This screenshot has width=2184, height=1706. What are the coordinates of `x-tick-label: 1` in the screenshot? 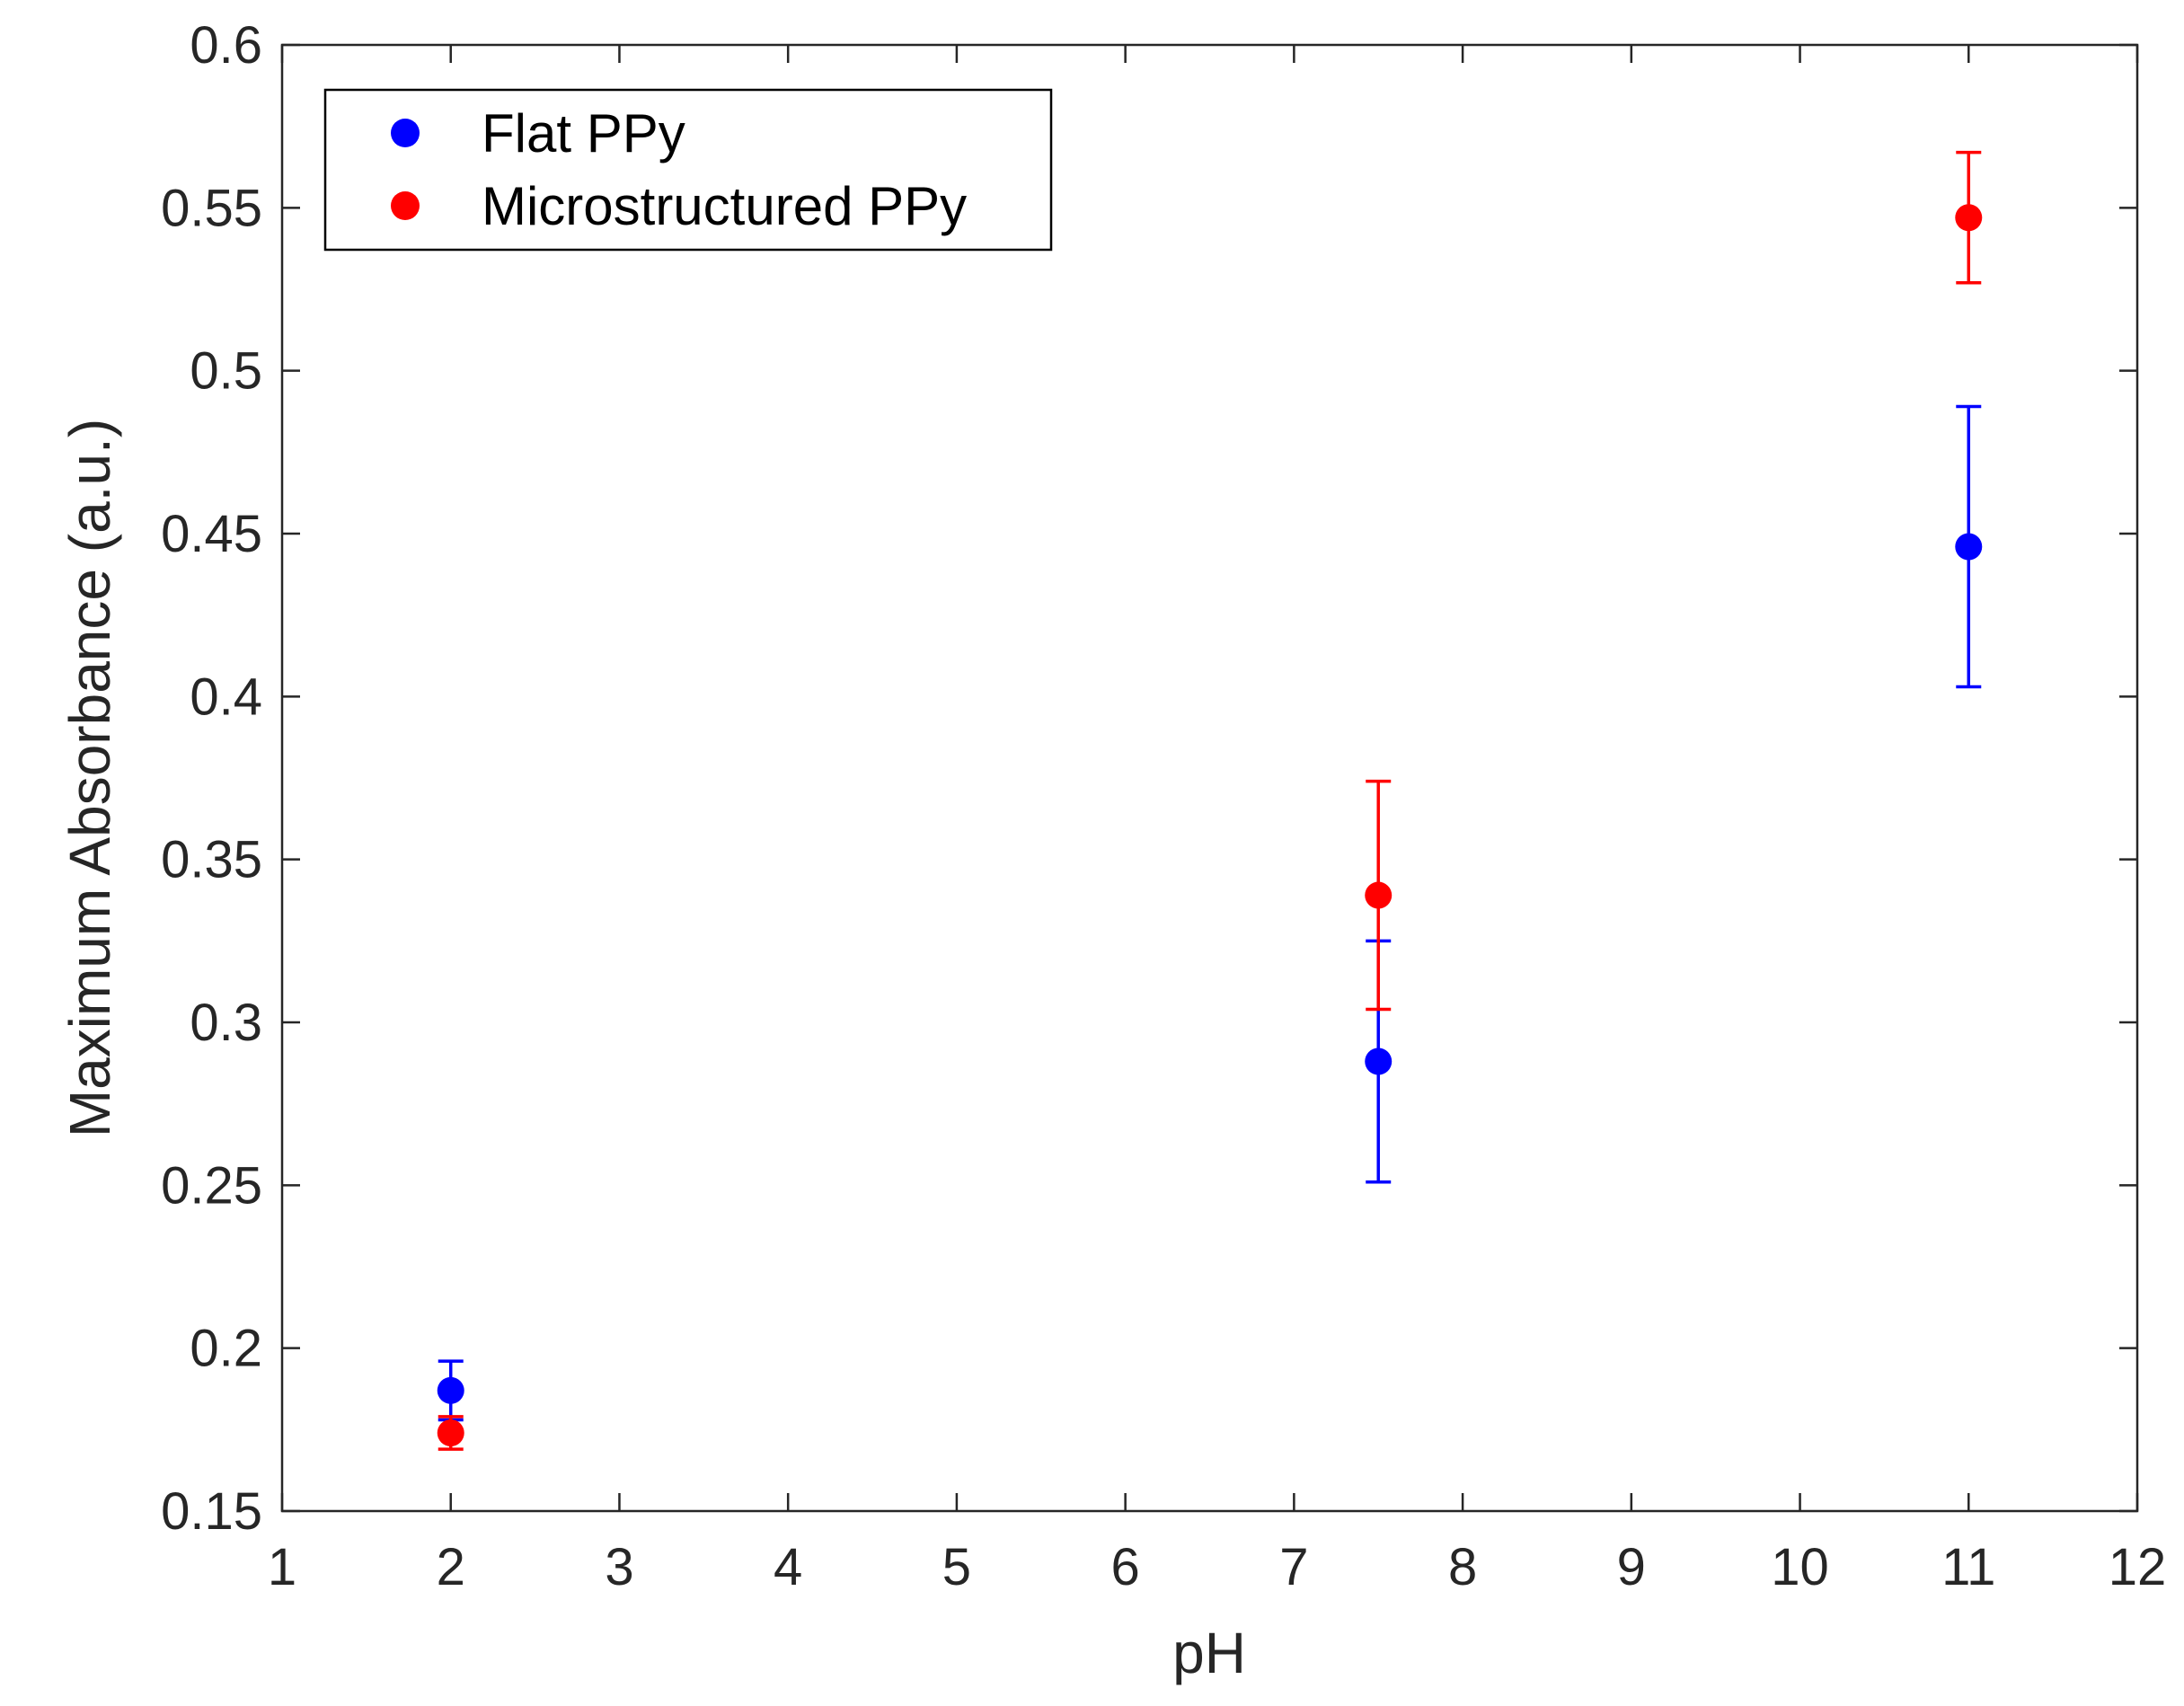 It's located at (282, 1567).